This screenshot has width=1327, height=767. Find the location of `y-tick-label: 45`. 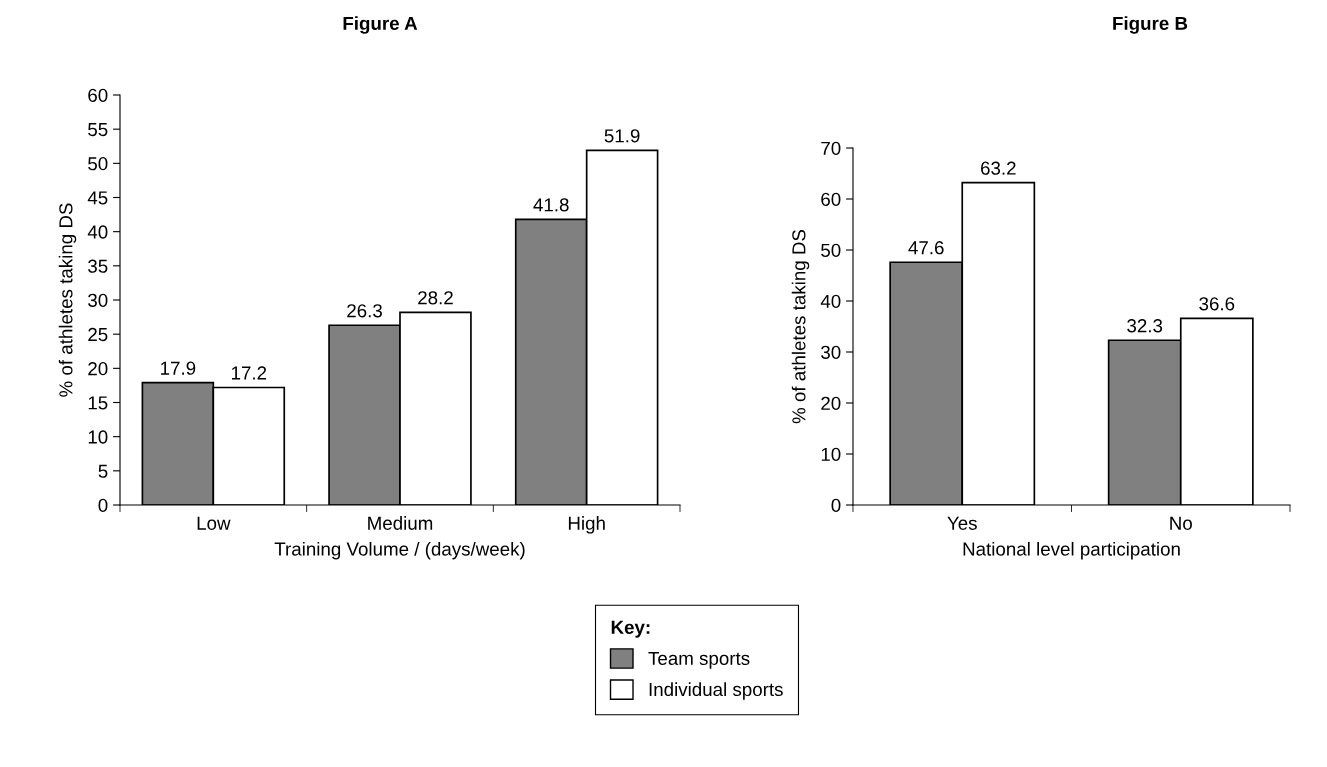

y-tick-label: 45 is located at coordinates (97, 198).